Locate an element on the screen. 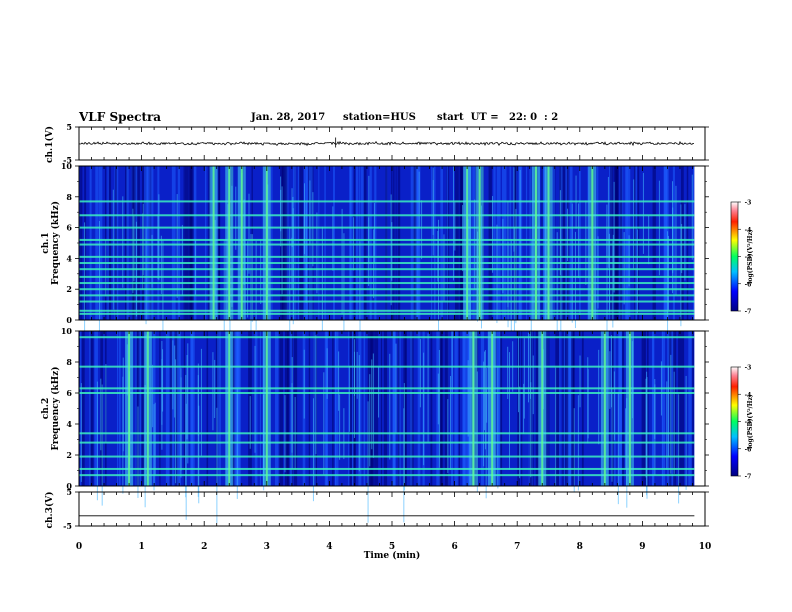 The image size is (792, 612). y-axis-label: Frequency (kHz) is located at coordinates (55, 408).